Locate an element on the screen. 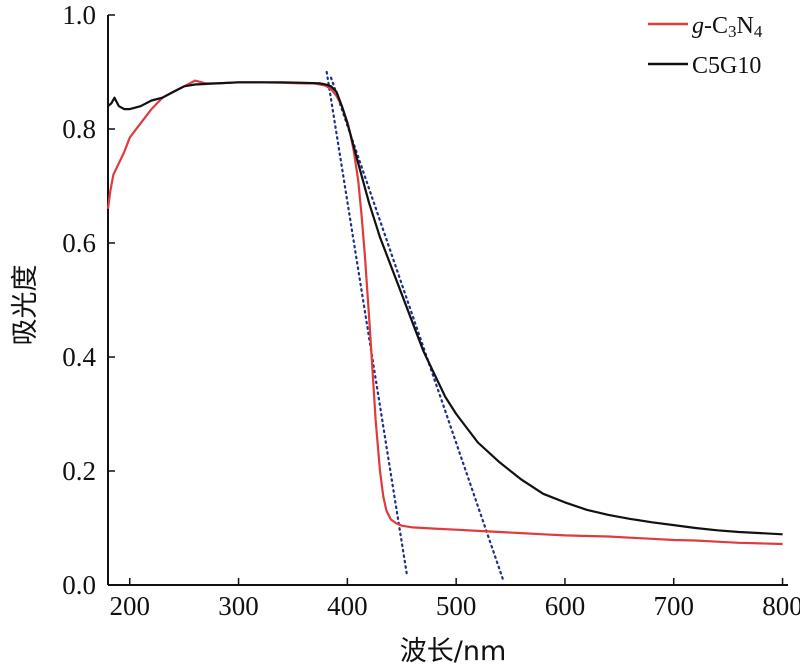 This screenshot has height=666, width=800. tangent-line is located at coordinates (367, 324).